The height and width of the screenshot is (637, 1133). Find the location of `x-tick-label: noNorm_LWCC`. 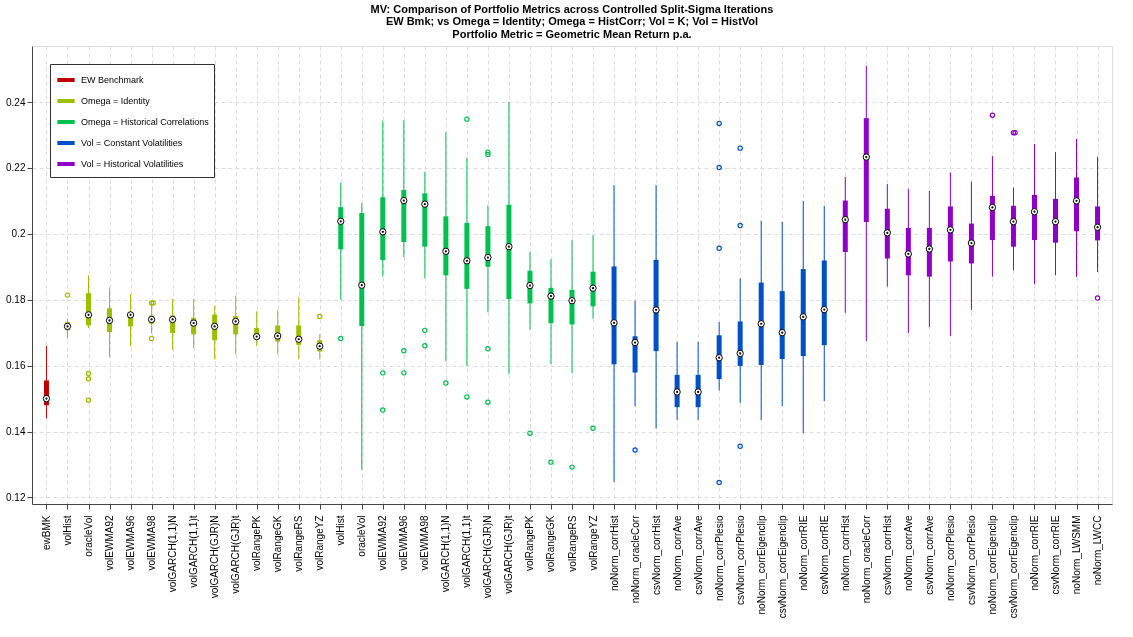

x-tick-label: noNorm_LWCC is located at coordinates (1098, 550).